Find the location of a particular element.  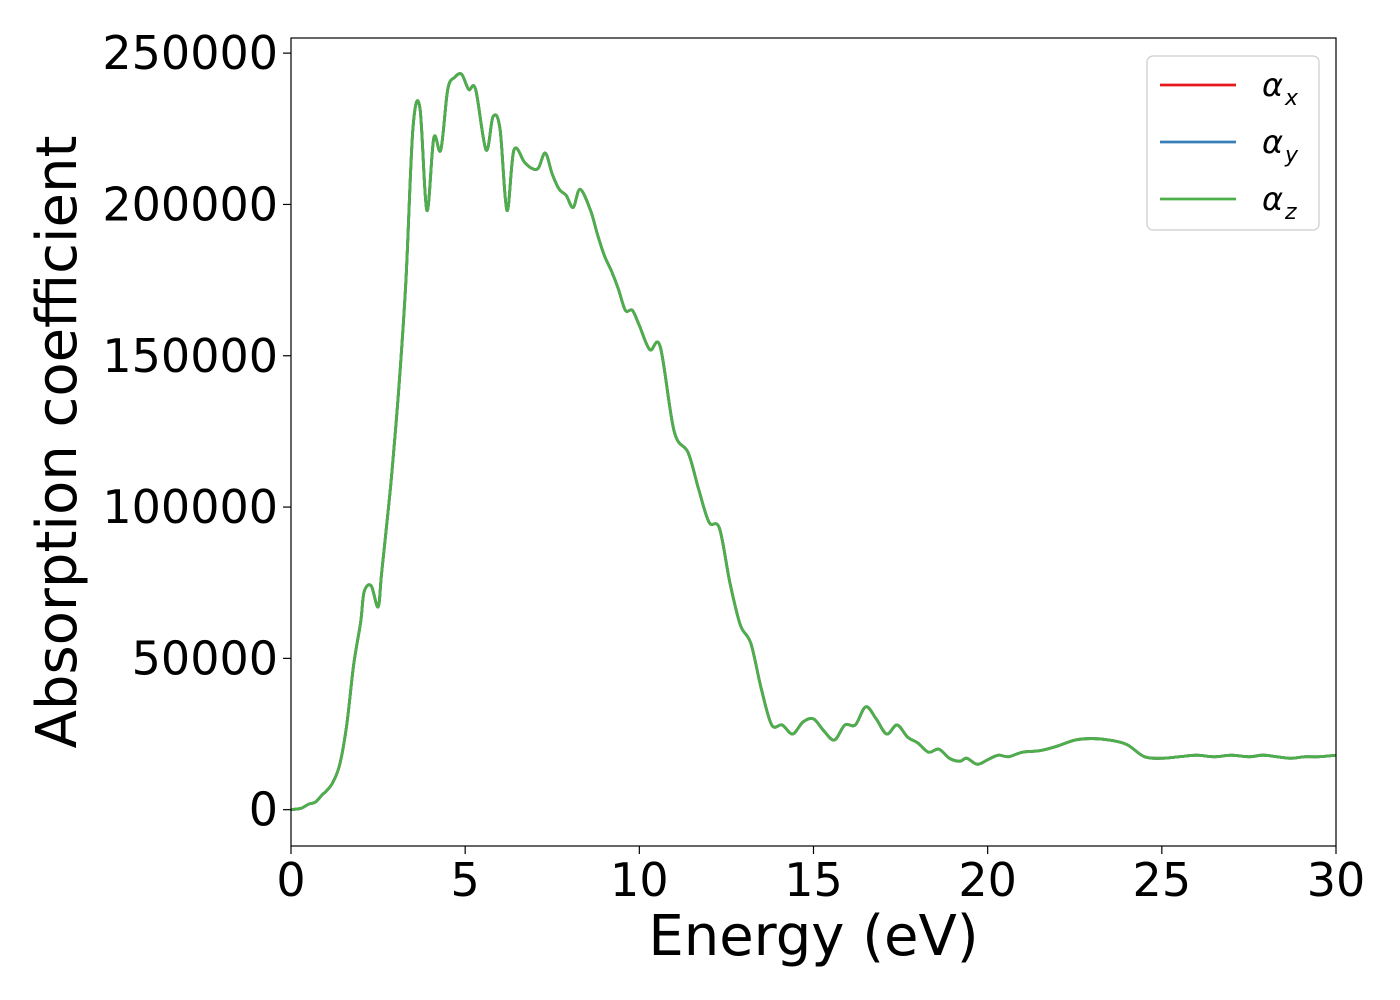

y-tick-label: 200000 is located at coordinates (190, 204).